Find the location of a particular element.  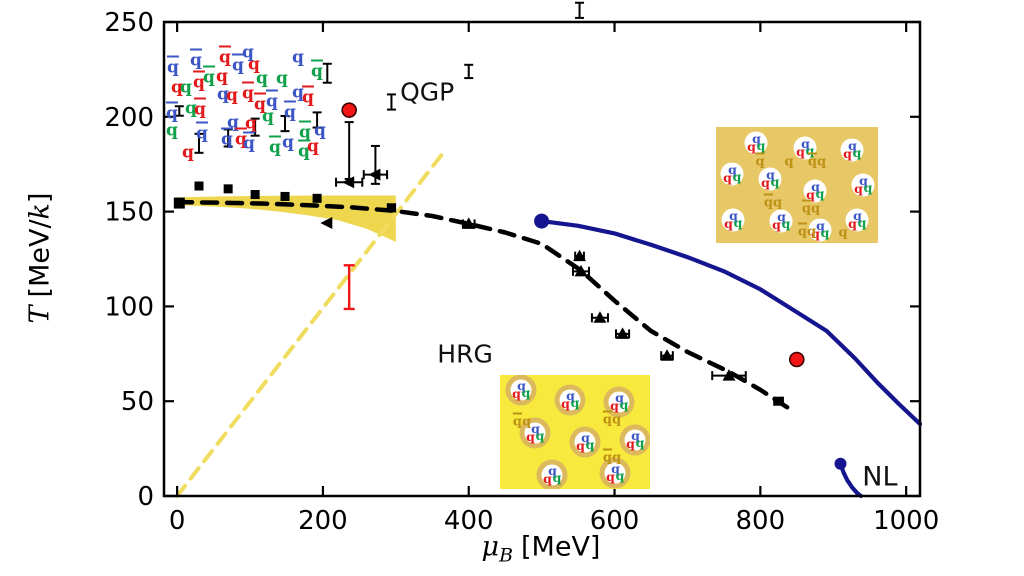

y-unit-post: ] is located at coordinates (40, 198).